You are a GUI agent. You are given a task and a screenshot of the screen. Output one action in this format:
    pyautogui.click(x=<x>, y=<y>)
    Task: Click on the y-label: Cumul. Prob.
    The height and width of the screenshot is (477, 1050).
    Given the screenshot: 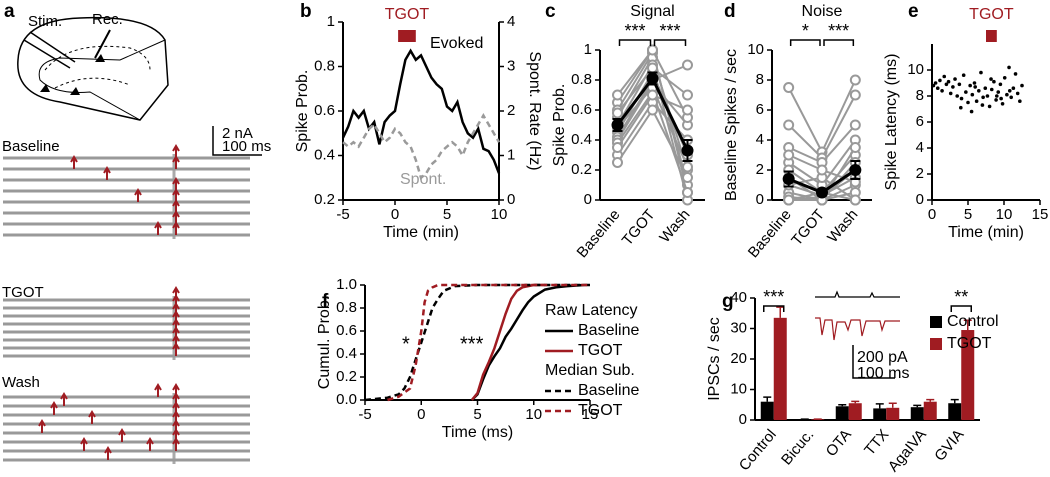 What is the action you would take?
    pyautogui.click(x=324, y=342)
    